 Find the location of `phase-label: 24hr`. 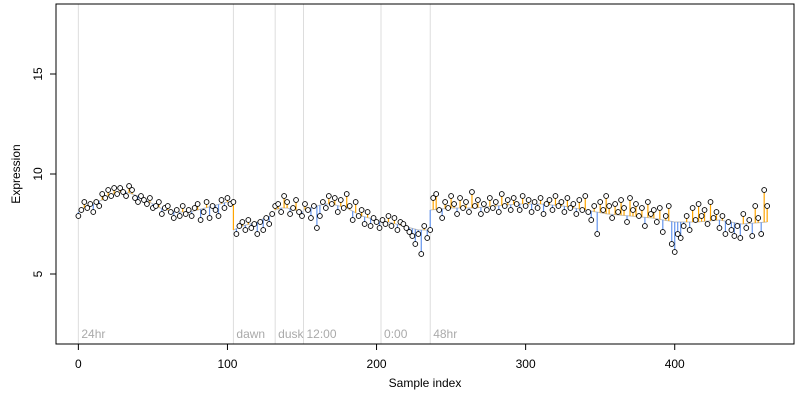

phase-label: 24hr is located at coordinates (93, 334).